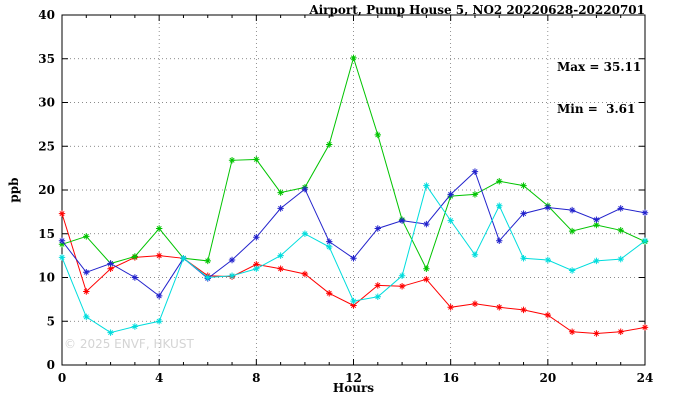 The width and height of the screenshot is (674, 409). I want to click on y-tick-label: 10, so click(46, 278).